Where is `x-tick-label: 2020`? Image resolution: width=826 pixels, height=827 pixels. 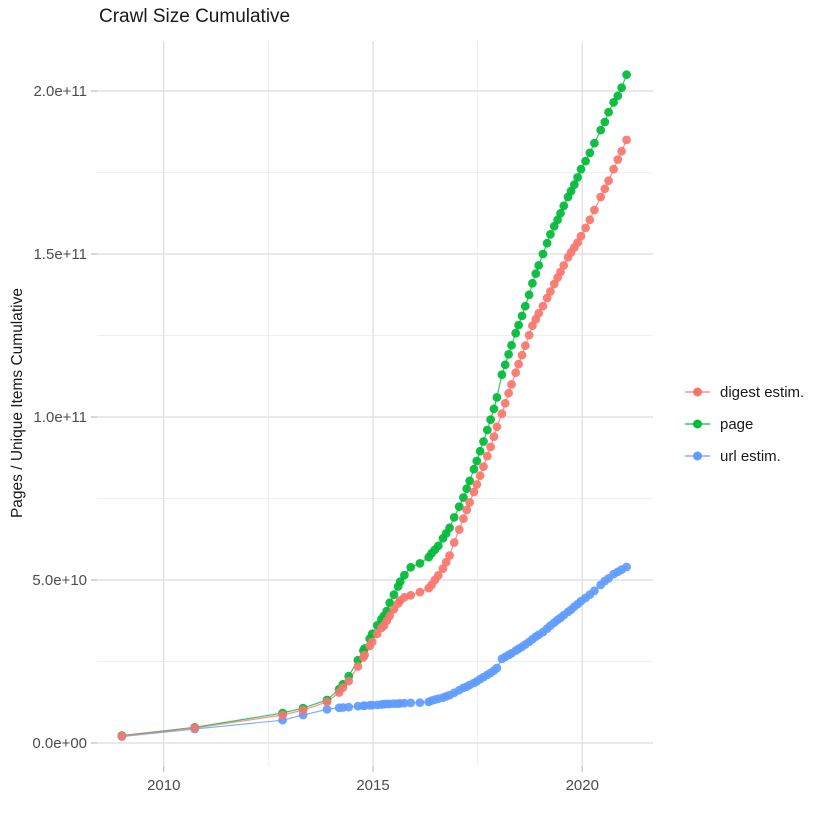 x-tick-label: 2020 is located at coordinates (582, 785).